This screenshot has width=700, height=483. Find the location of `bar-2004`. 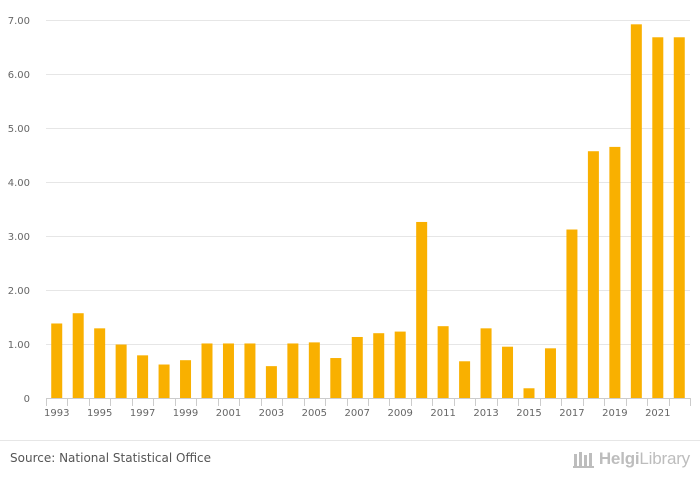

bar-2004 is located at coordinates (293, 370).